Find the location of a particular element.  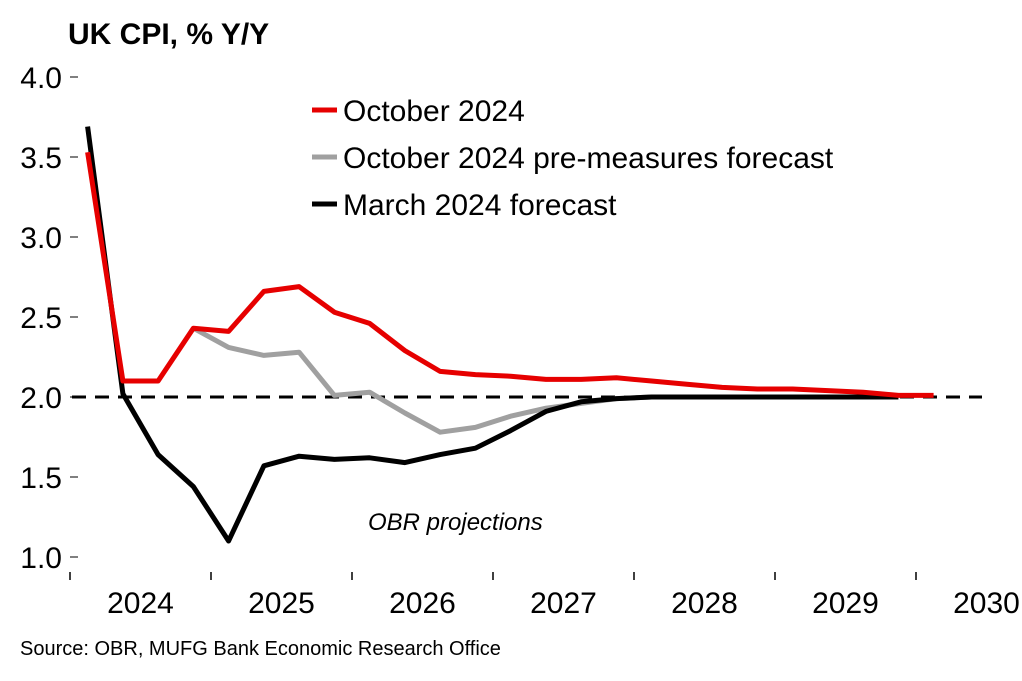

x-tick-label: 2025 is located at coordinates (281, 603).